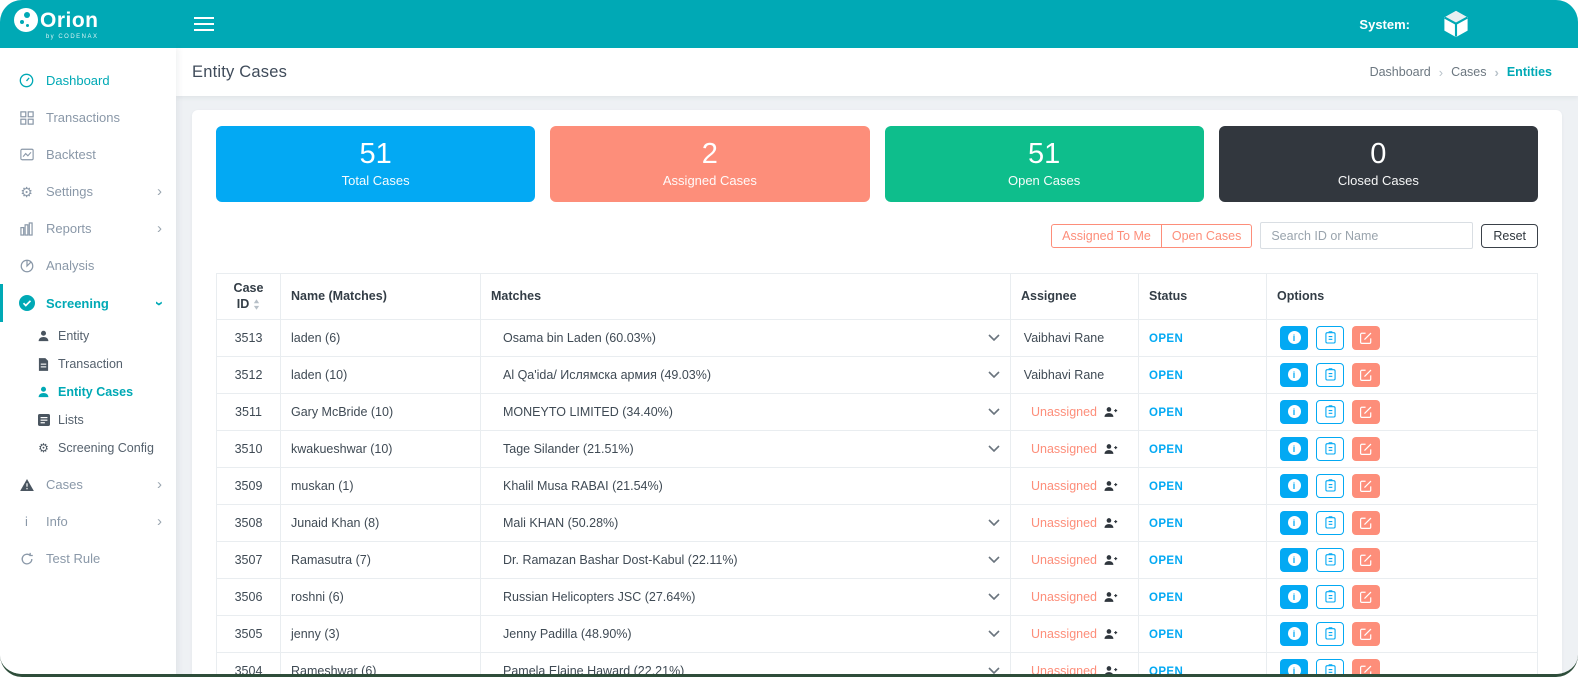 The image size is (1578, 677). I want to click on sidebar-item-transactions: Transactions, so click(88, 117).